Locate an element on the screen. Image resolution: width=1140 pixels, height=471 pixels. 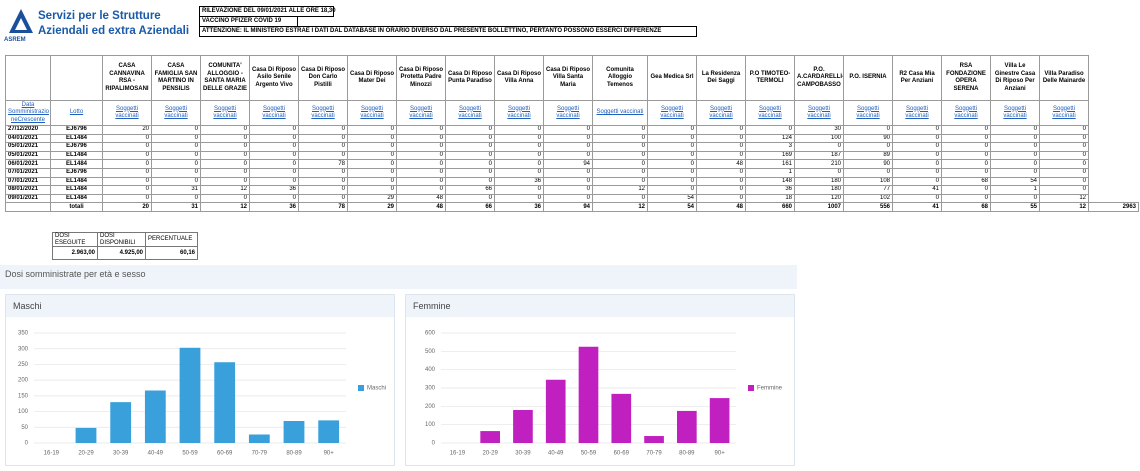
legend-swatch is located at coordinates (361, 388).